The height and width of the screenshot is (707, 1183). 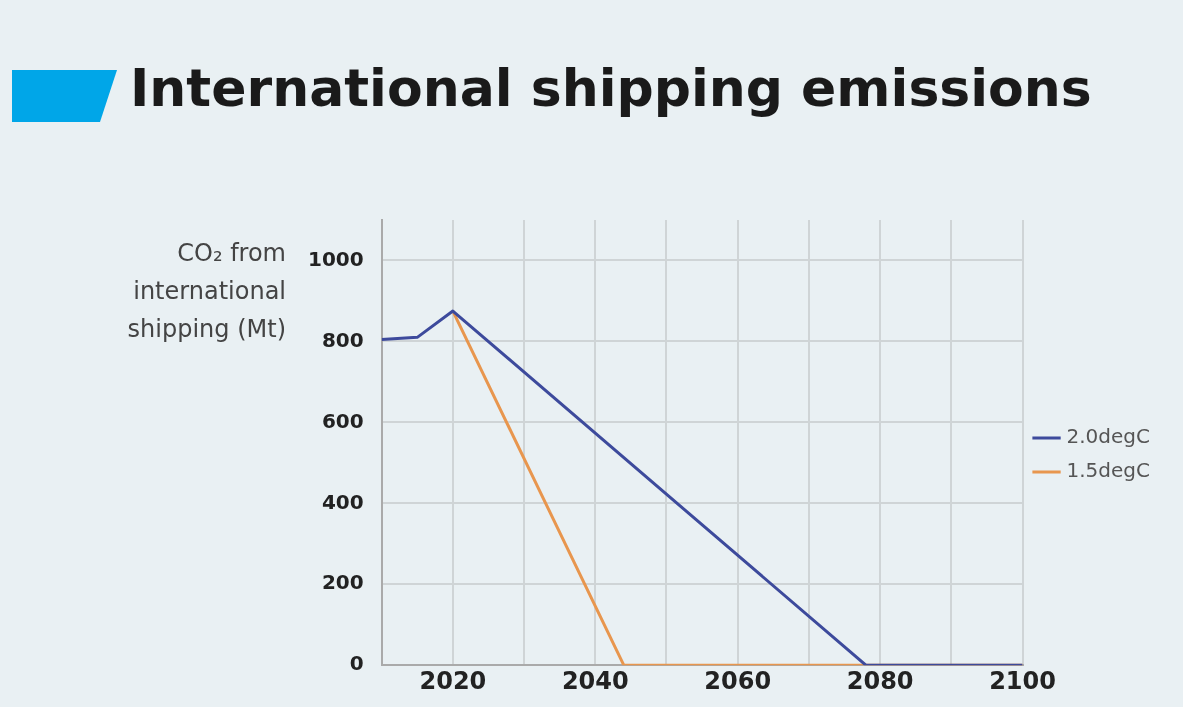 What do you see at coordinates (335, 258) in the screenshot?
I see `y-tick-label: 1000` at bounding box center [335, 258].